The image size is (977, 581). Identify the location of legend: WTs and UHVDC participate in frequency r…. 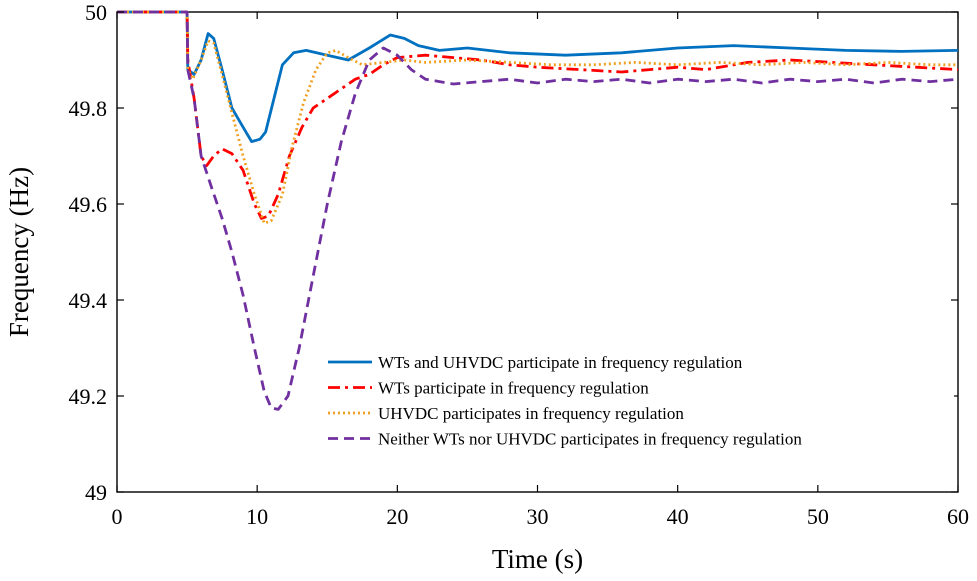
(638, 401).